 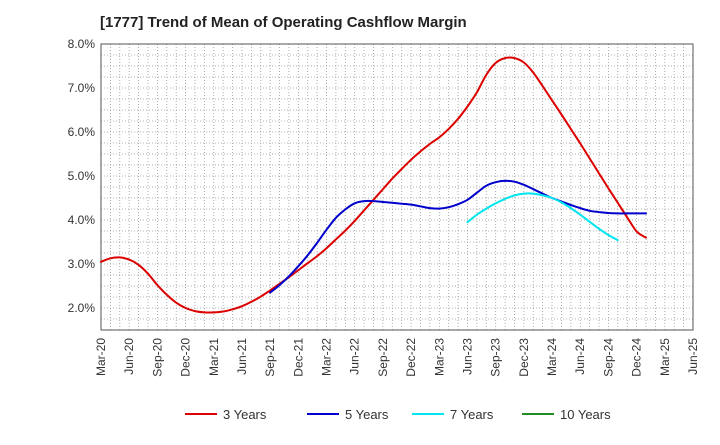 I want to click on series-5-years-group, so click(x=458, y=236).